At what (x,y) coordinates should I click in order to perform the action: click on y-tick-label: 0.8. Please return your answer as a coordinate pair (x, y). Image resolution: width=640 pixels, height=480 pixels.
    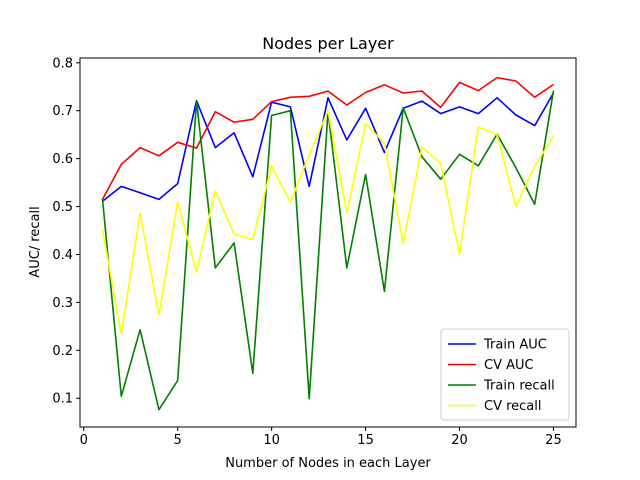
    Looking at the image, I should click on (62, 63).